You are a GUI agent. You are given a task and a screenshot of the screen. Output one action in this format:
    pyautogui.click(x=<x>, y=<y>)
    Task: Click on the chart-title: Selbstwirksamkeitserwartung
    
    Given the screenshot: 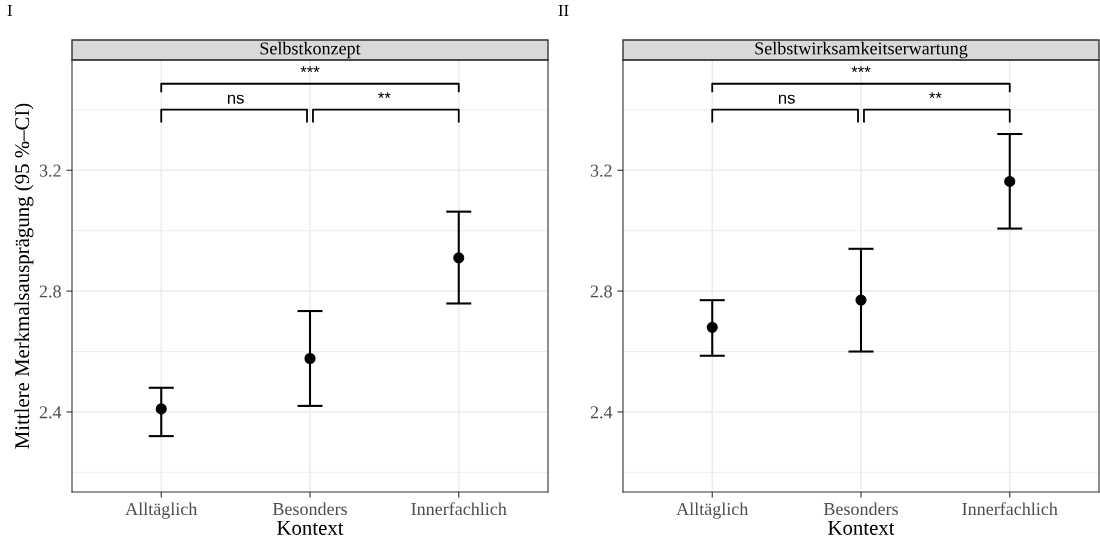 What is the action you would take?
    pyautogui.click(x=861, y=50)
    